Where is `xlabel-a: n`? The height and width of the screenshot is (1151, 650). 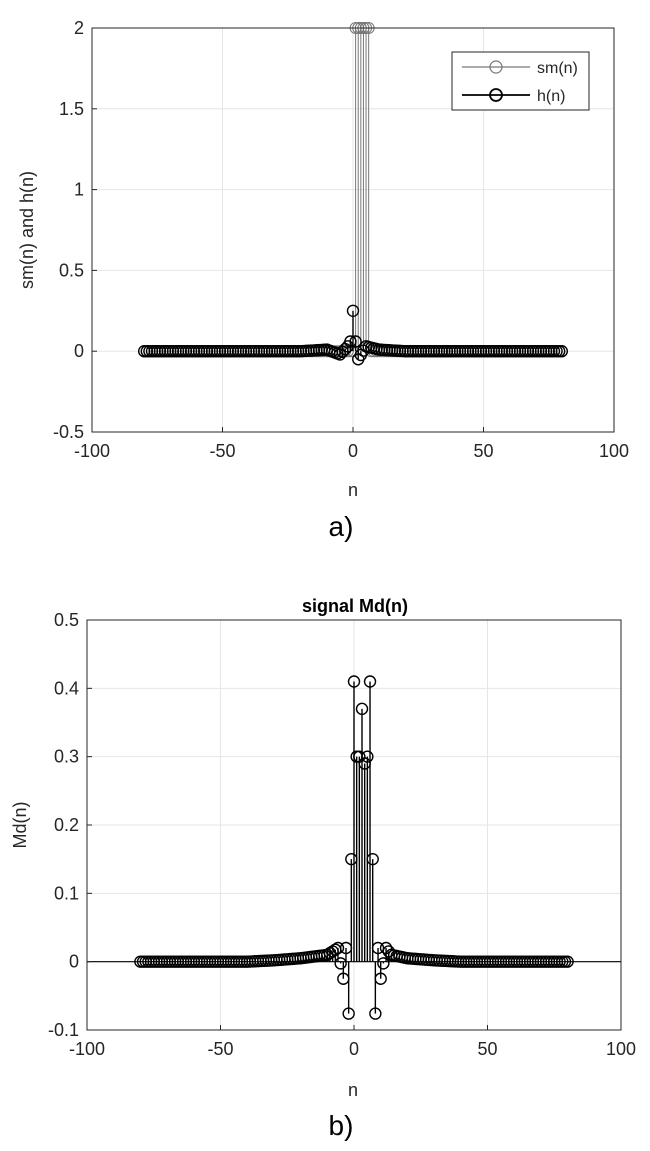 xlabel-a: n is located at coordinates (353, 490).